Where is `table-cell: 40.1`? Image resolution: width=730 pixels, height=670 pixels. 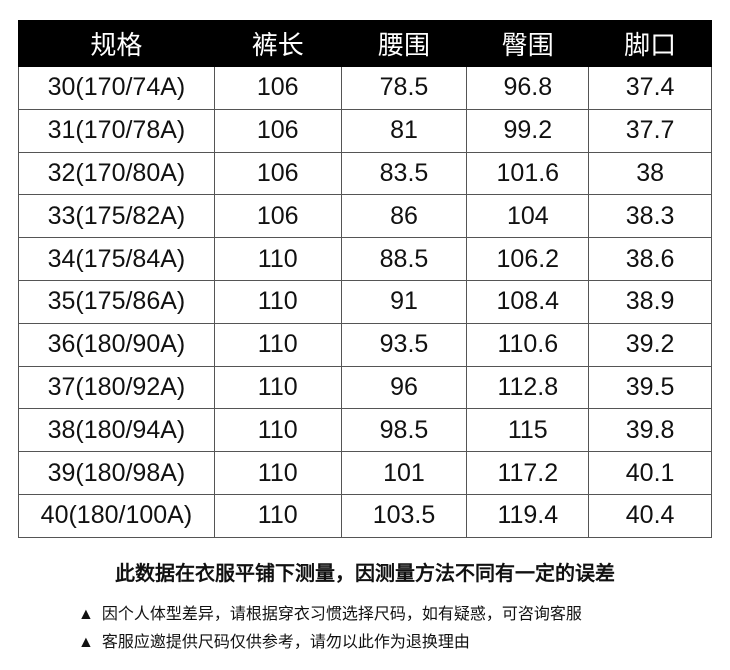 table-cell: 40.1 is located at coordinates (650, 473).